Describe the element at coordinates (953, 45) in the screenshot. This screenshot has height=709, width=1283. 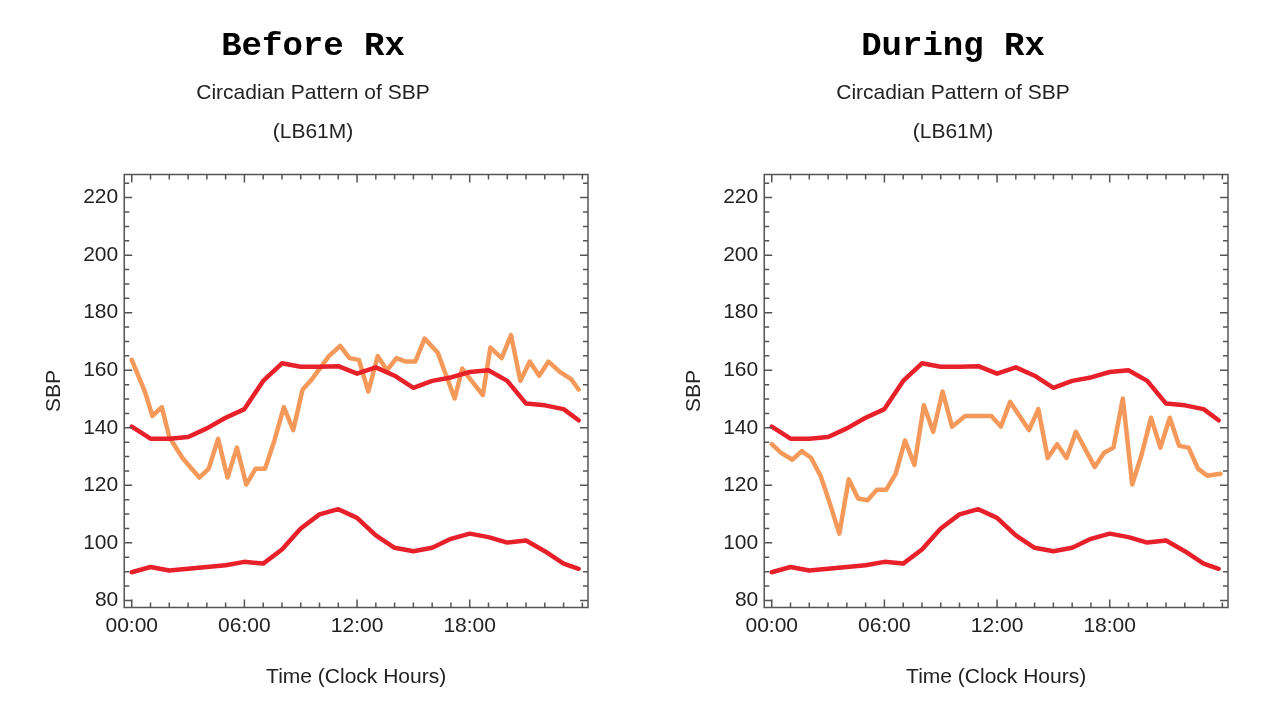
I see `chart-title: During Rx` at that location.